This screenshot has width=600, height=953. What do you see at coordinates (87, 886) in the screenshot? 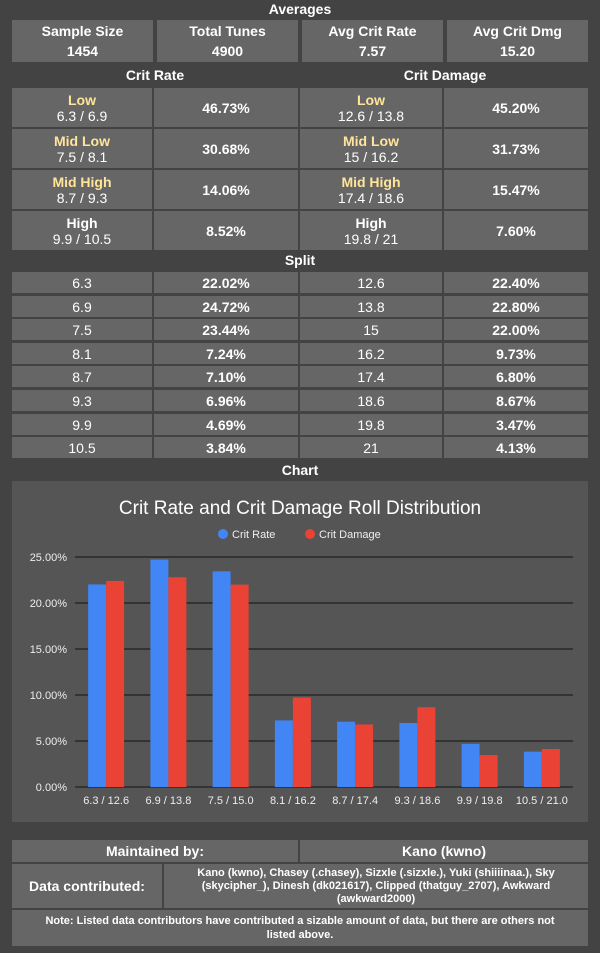
I see `contributed-label: Data contributed:` at bounding box center [87, 886].